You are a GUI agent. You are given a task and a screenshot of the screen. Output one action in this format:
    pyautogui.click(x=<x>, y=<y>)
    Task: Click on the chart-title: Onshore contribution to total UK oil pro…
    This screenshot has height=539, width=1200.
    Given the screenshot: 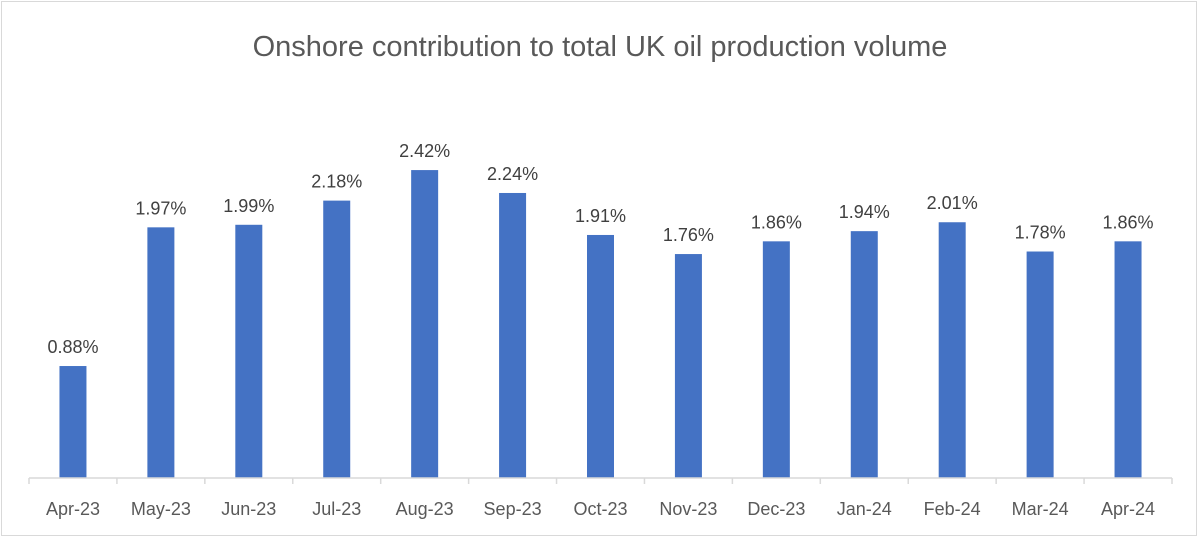 What is the action you would take?
    pyautogui.click(x=600, y=47)
    